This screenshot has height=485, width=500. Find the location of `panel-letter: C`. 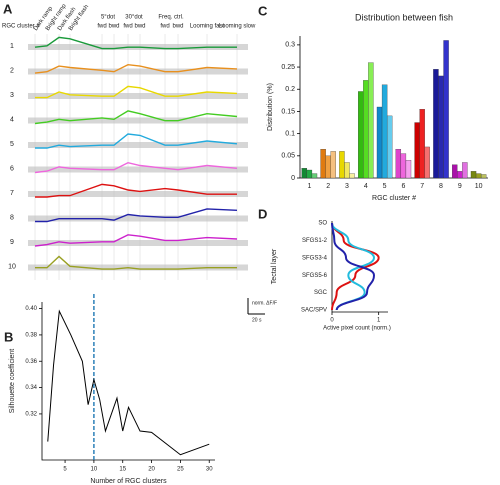

panel-letter: C is located at coordinates (263, 10).